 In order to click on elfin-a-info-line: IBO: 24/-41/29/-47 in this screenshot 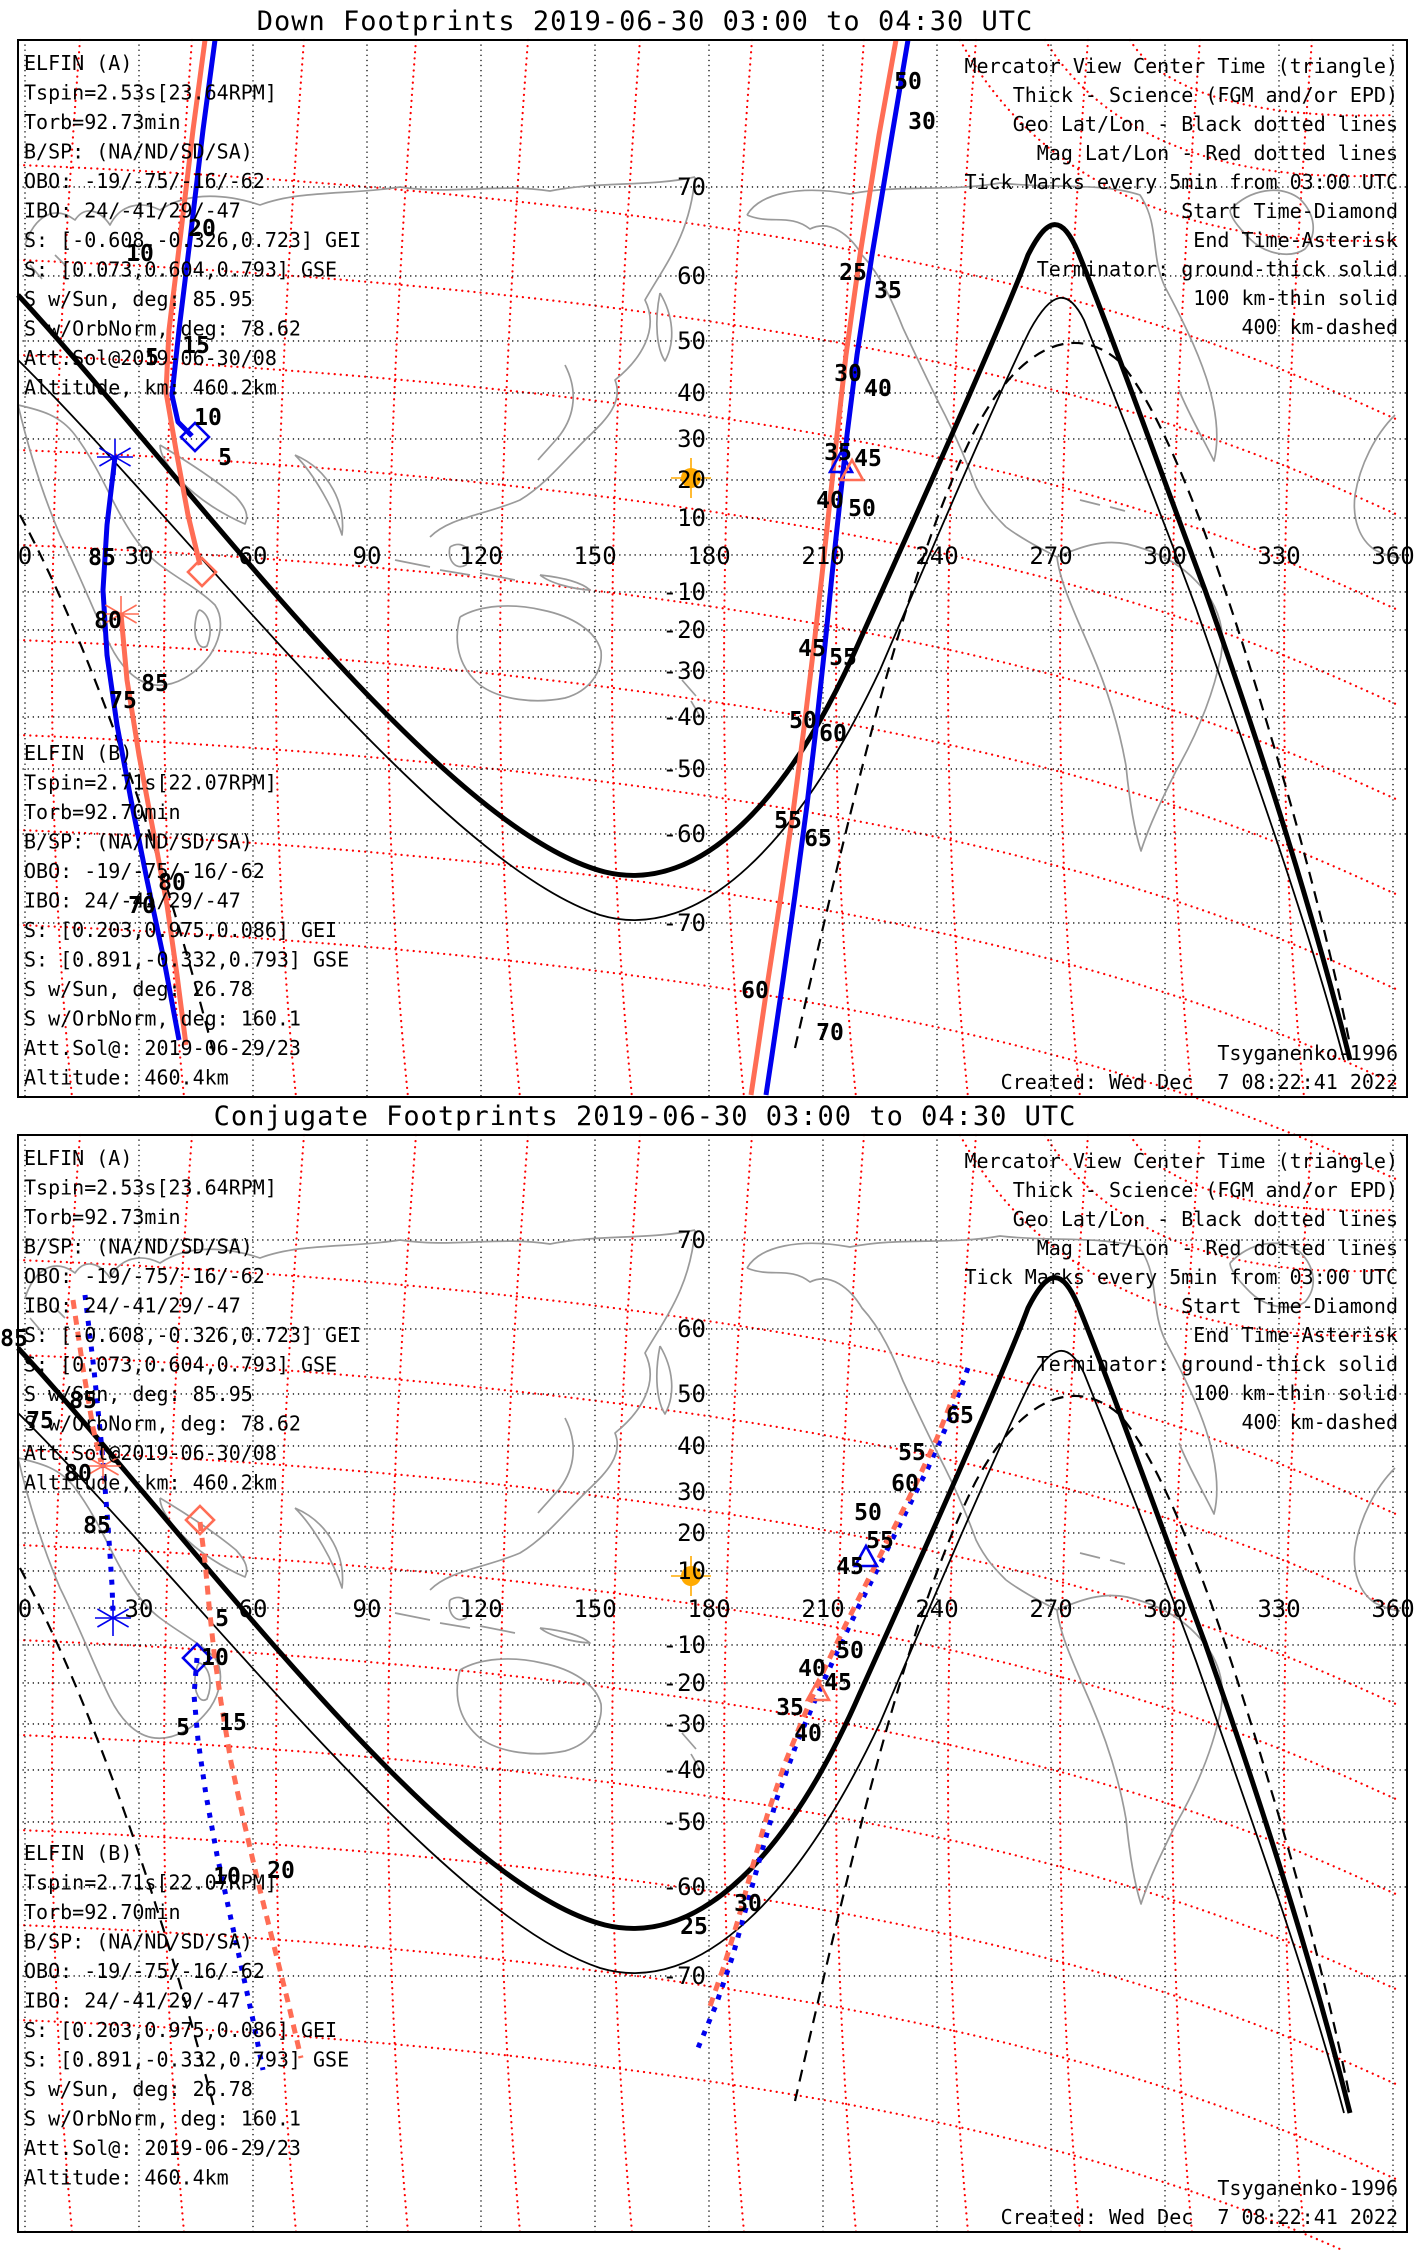, I will do `click(132, 1306)`.